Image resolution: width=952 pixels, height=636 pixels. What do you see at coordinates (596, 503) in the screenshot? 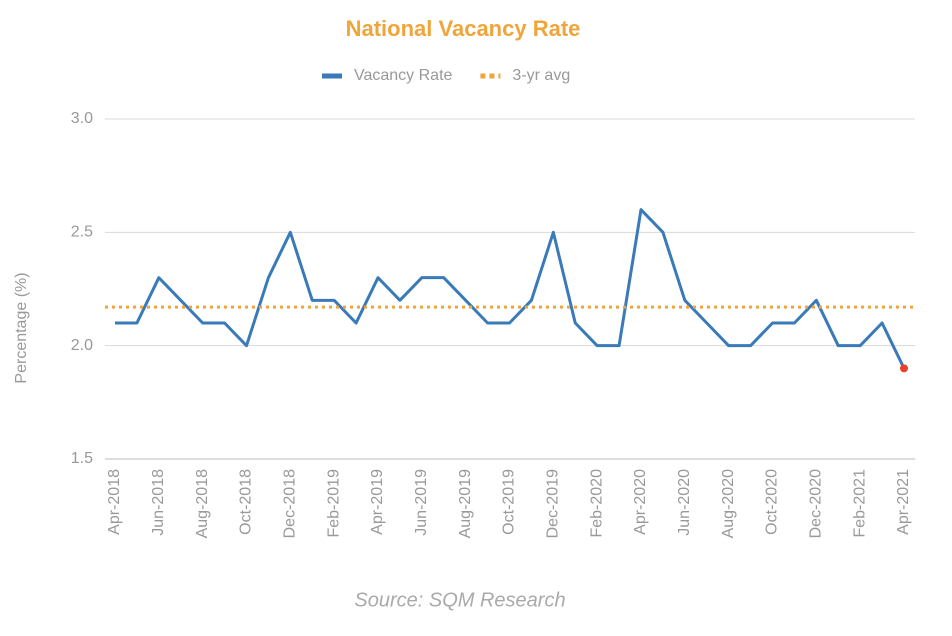
I see `x-tick-label: Feb-2020` at bounding box center [596, 503].